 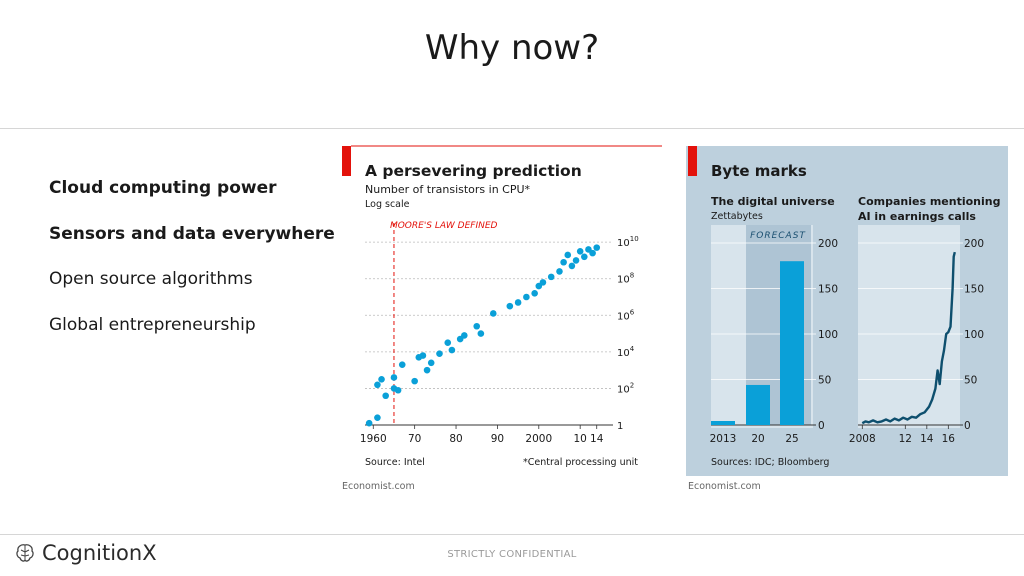 What do you see at coordinates (778, 236) in the screenshot?
I see `forecast-label: FORECAST` at bounding box center [778, 236].